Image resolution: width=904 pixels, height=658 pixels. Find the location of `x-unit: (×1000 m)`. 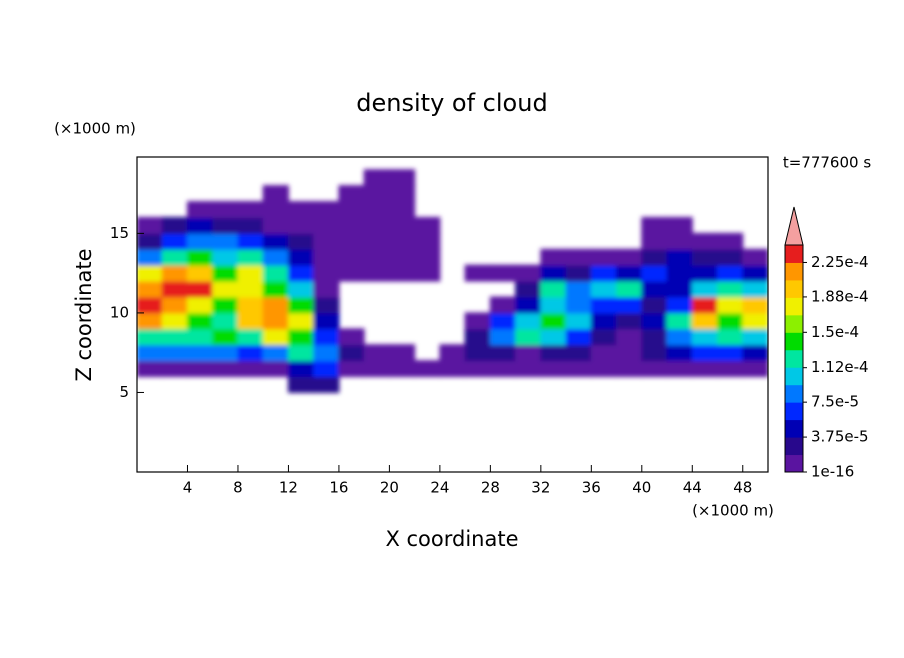

x-unit: (×1000 m) is located at coordinates (733, 511).